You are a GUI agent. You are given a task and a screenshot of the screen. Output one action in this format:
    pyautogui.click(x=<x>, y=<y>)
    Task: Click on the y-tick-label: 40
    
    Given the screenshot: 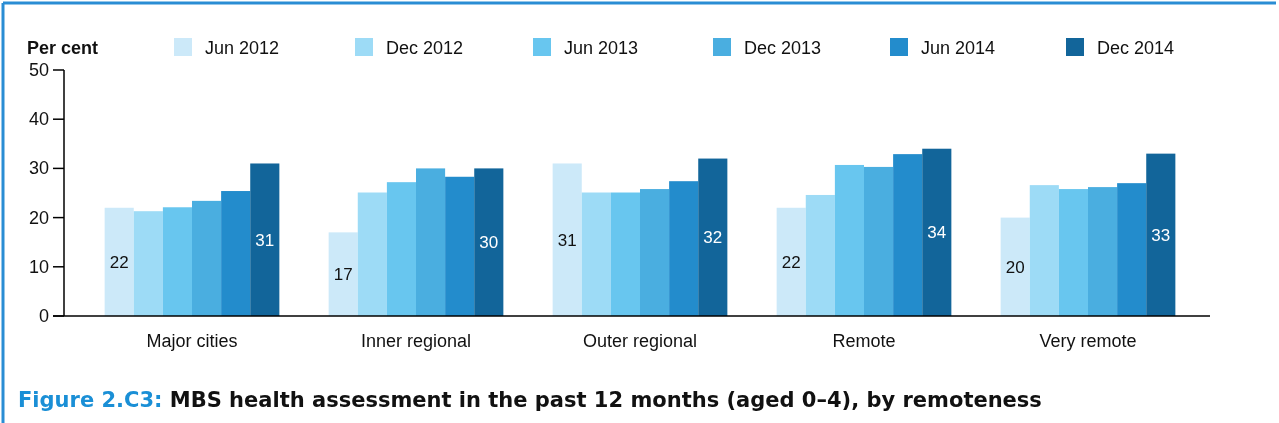 What is the action you would take?
    pyautogui.click(x=38, y=119)
    